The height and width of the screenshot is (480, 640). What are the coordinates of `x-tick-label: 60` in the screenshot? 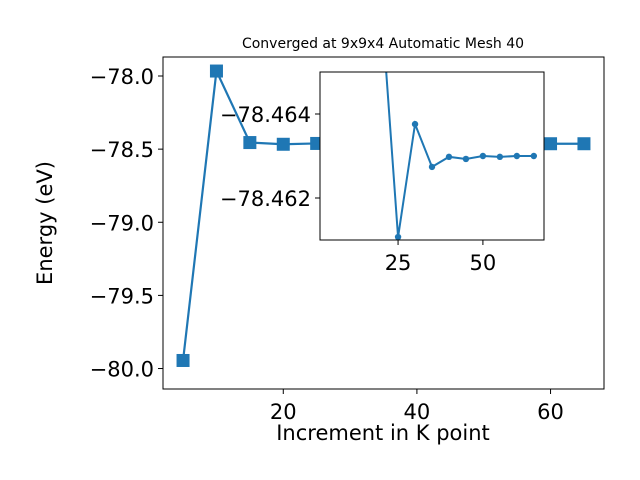 It's located at (550, 412).